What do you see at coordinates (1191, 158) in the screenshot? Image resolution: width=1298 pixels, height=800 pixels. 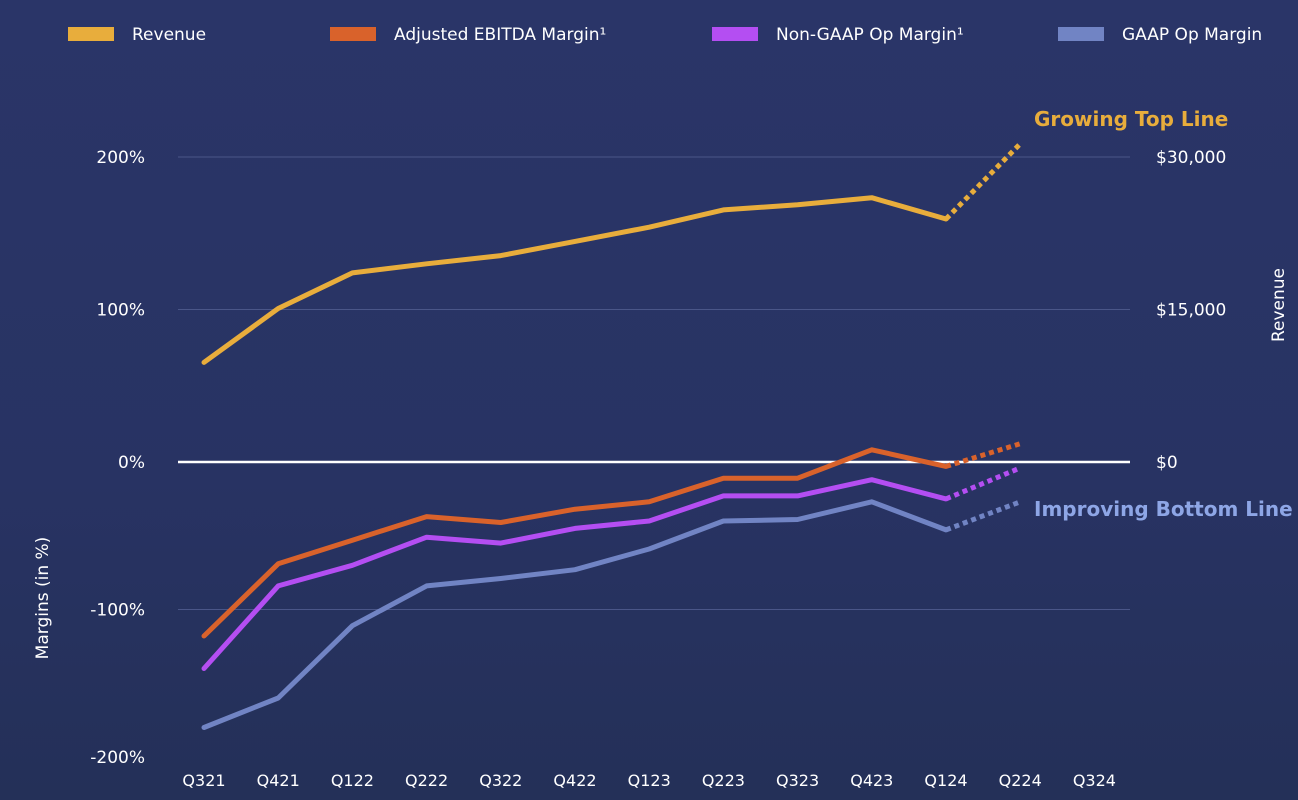 I see `y-right-tick-label: $30,000` at bounding box center [1191, 158].